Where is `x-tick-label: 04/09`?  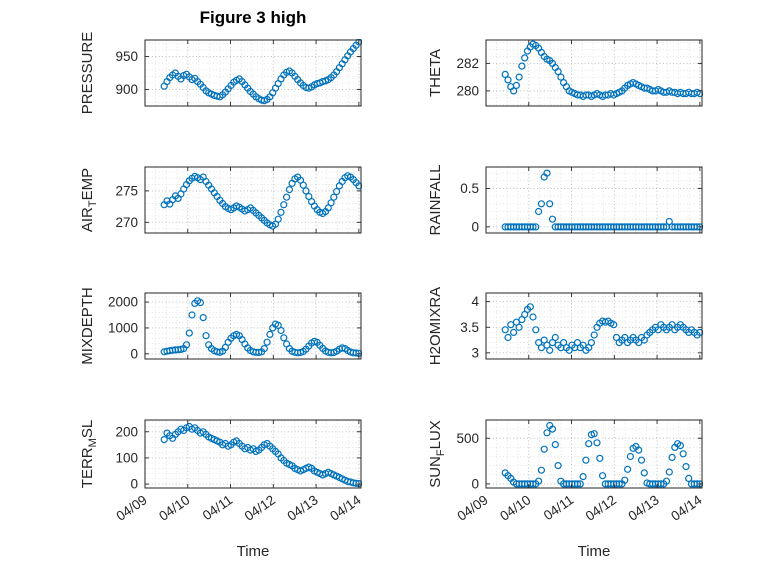
x-tick-label: 04/09 is located at coordinates (131, 508).